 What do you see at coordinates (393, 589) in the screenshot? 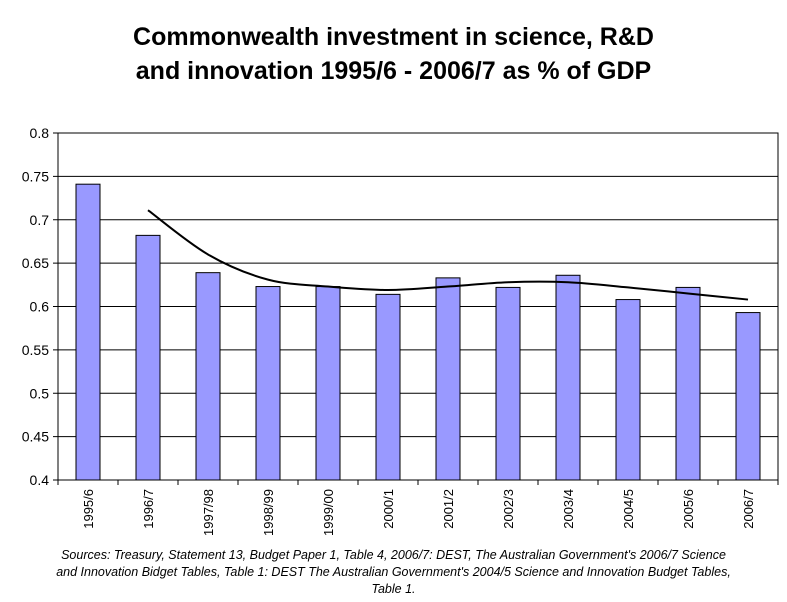
I see `source-line-3: Table 1.` at bounding box center [393, 589].